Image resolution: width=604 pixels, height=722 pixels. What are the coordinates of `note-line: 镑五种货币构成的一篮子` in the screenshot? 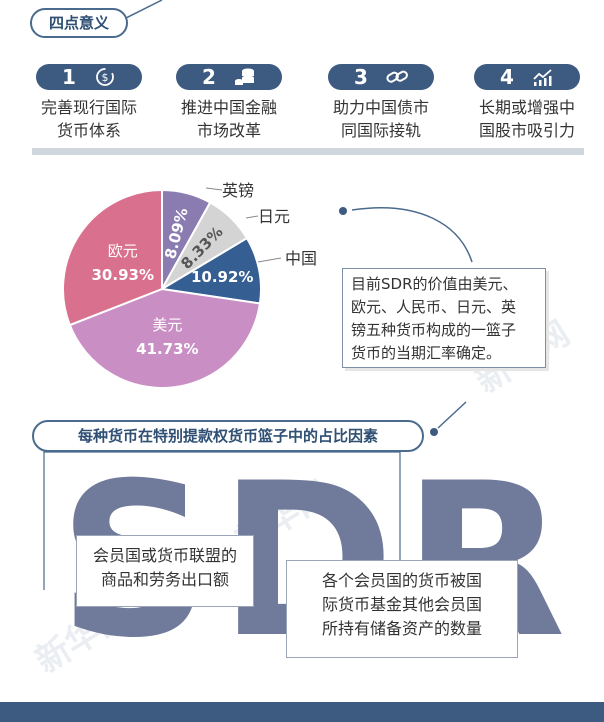 It's located at (434, 330).